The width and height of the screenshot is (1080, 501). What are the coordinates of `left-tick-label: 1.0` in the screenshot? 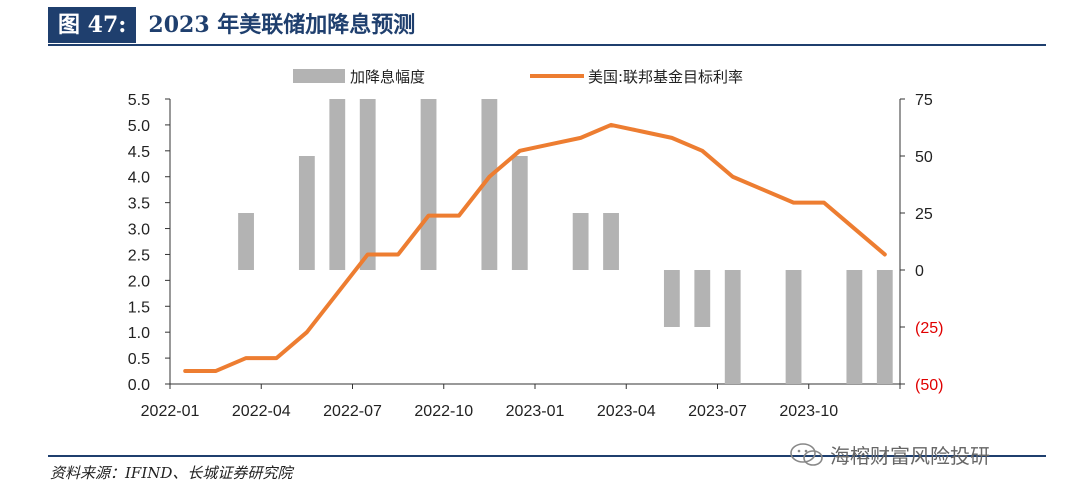 It's located at (139, 333).